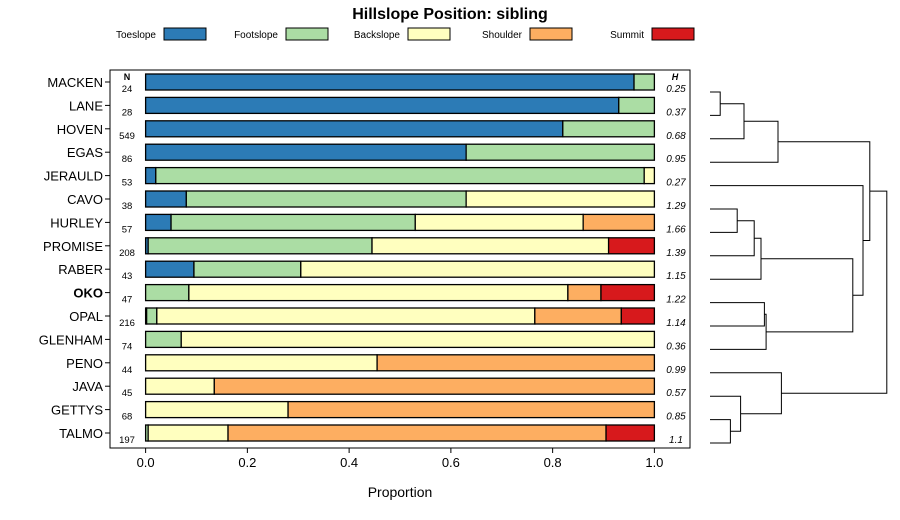 The image size is (900, 520). What do you see at coordinates (377, 35) in the screenshot?
I see `legend-label: Backslope` at bounding box center [377, 35].